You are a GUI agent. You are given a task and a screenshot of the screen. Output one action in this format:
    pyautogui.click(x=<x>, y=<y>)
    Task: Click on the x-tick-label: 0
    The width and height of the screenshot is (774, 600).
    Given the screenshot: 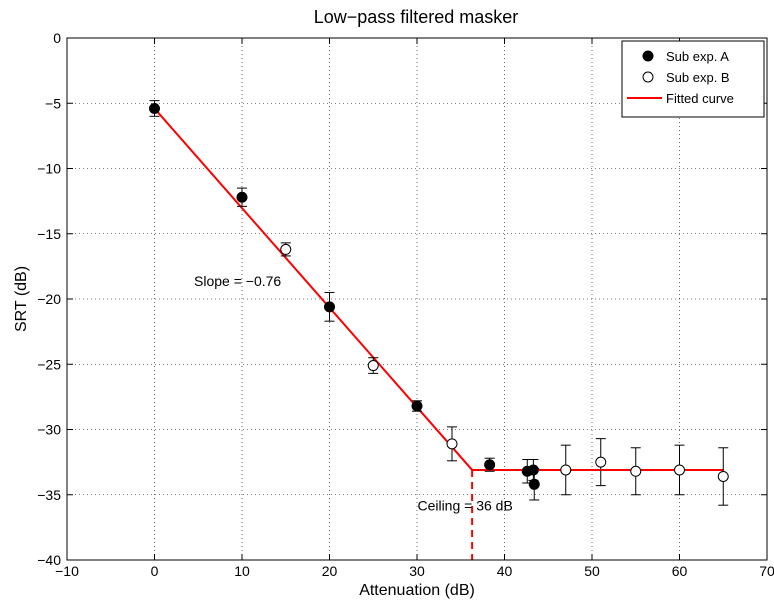 What is the action you would take?
    pyautogui.click(x=155, y=571)
    